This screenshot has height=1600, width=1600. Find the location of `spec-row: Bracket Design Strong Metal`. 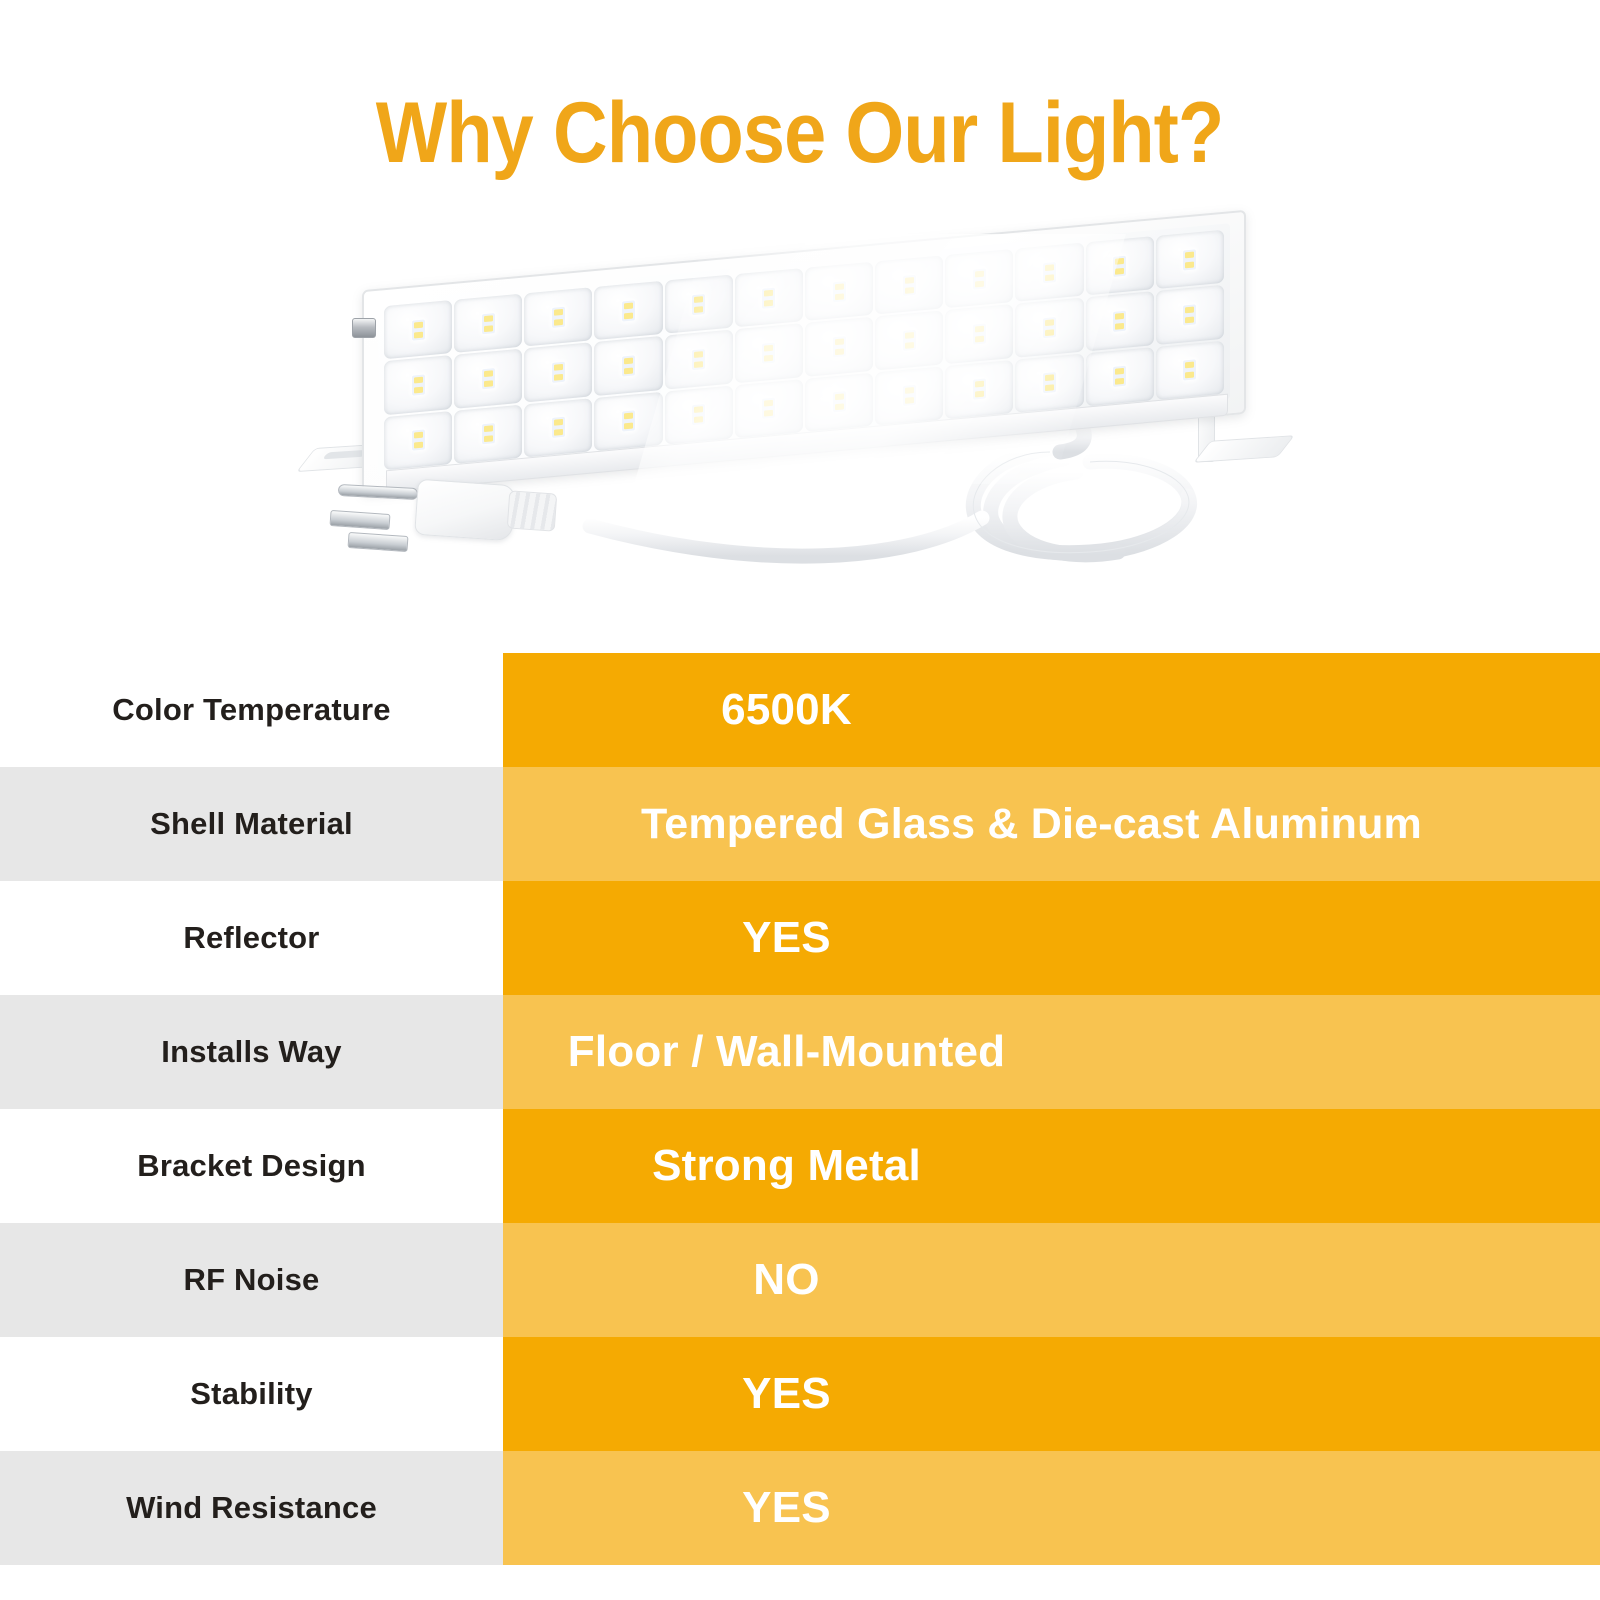

spec-row: Bracket Design Strong Metal is located at coordinates (800, 1166).